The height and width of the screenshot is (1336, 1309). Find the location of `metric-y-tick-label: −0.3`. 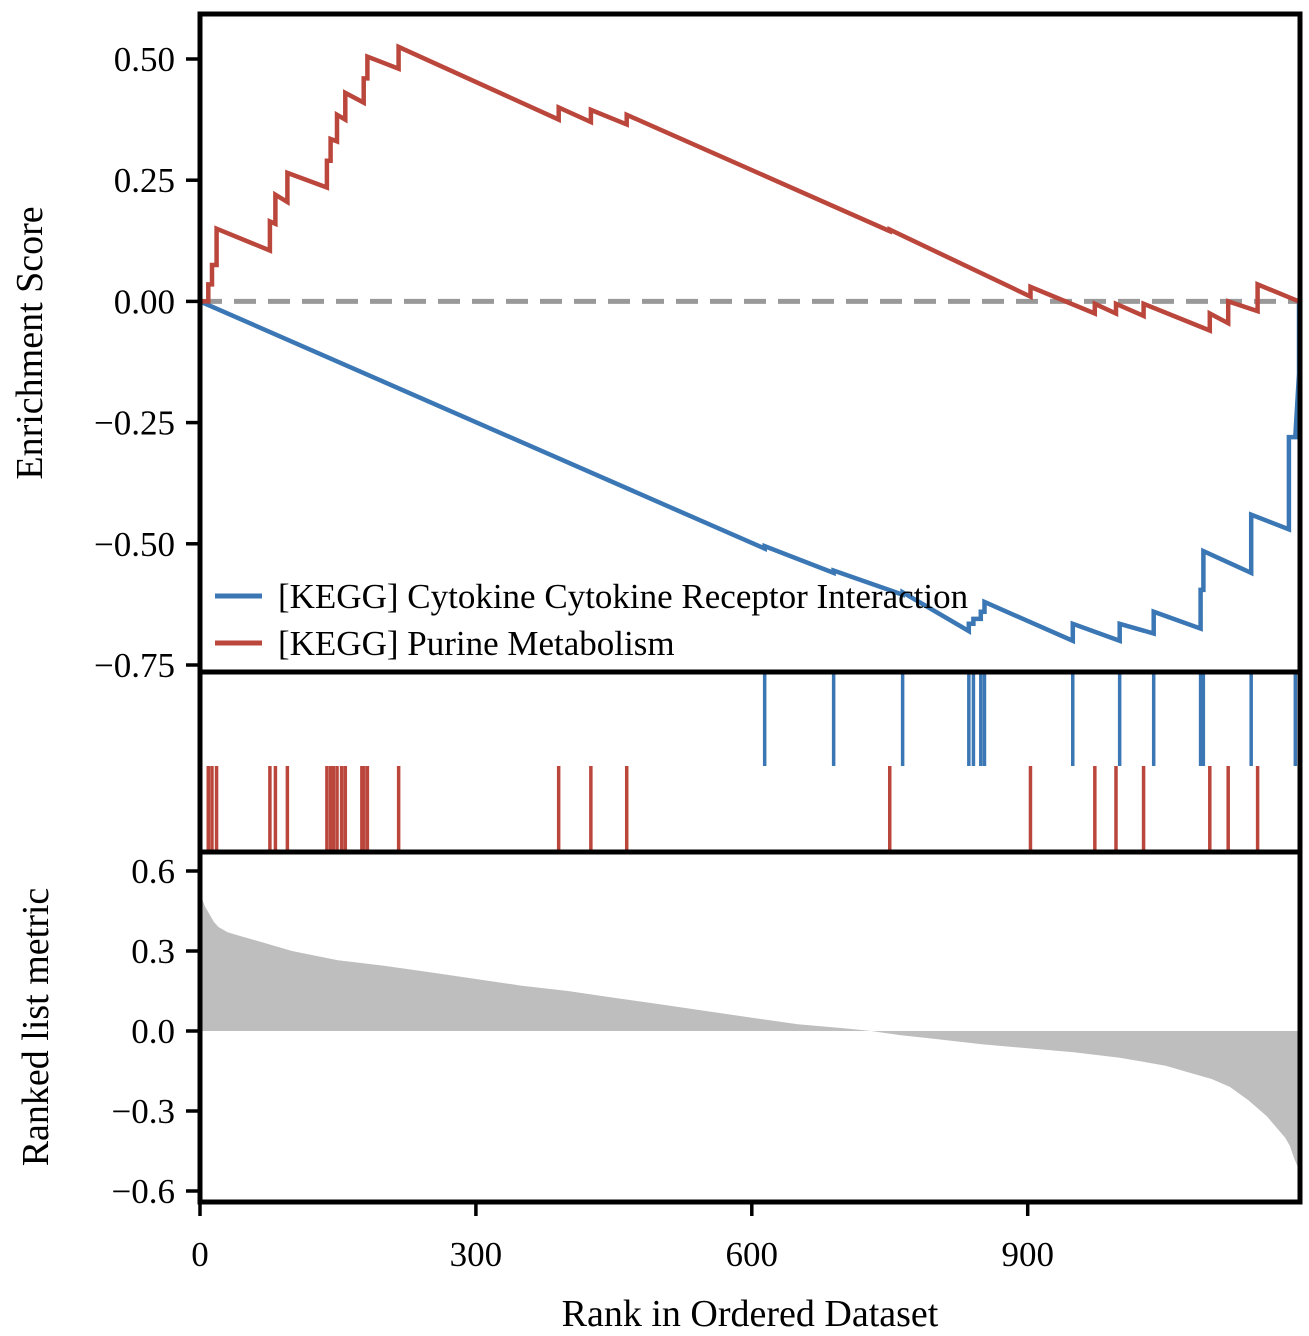

metric-y-tick-label: −0.3 is located at coordinates (144, 1111).